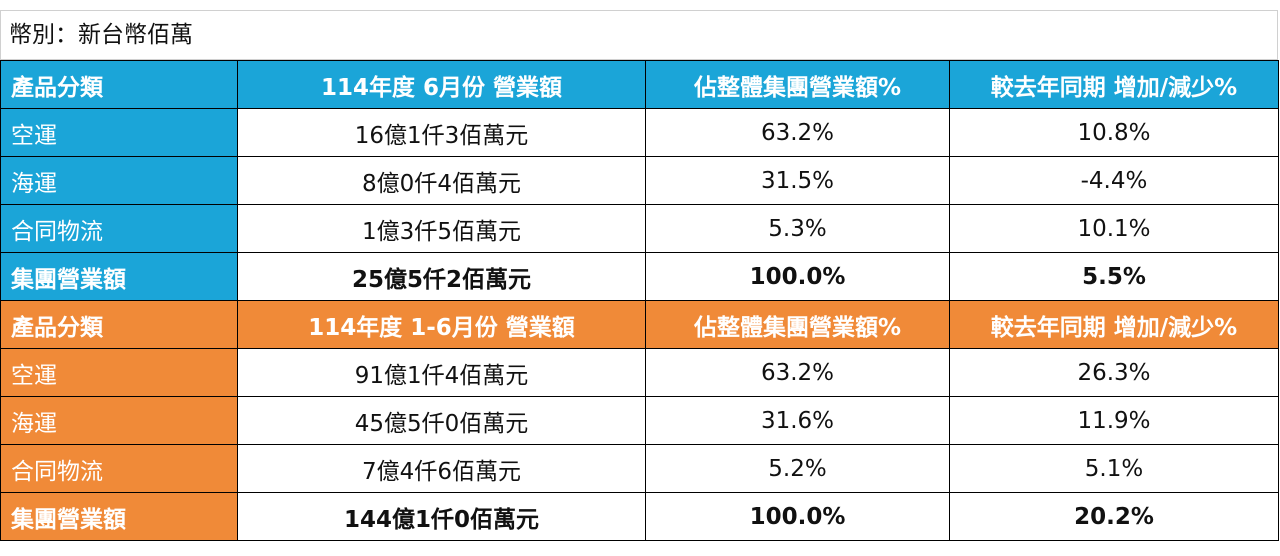  What do you see at coordinates (441, 420) in the screenshot?
I see `revenue-cell: 45億5仟0佰萬元` at bounding box center [441, 420].